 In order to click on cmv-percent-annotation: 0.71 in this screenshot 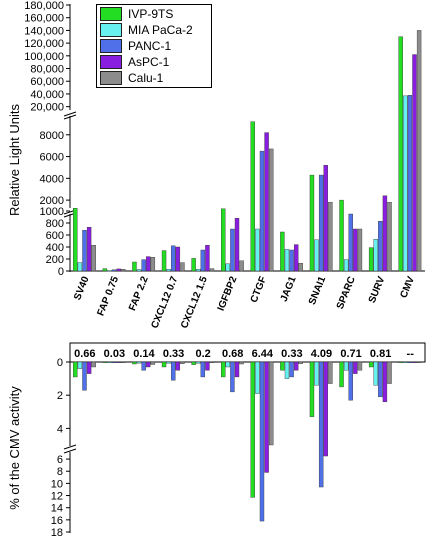, I will do `click(350, 354)`.